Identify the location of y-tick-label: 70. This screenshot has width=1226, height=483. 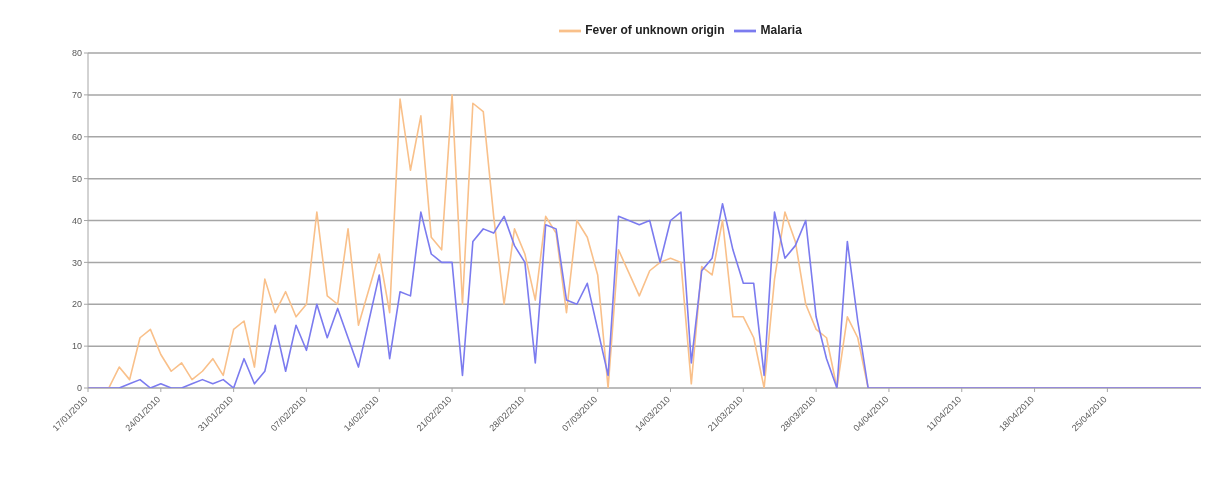
(76, 95).